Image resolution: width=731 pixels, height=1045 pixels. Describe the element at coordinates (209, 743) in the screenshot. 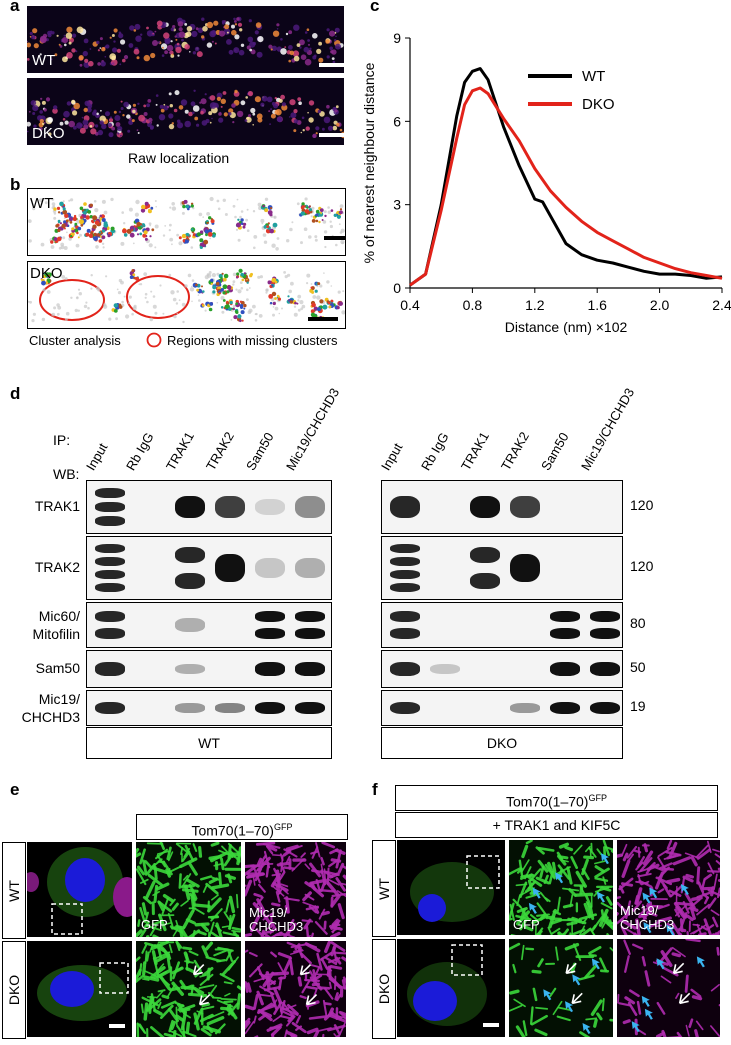

I see `wt-group-label: WT` at that location.